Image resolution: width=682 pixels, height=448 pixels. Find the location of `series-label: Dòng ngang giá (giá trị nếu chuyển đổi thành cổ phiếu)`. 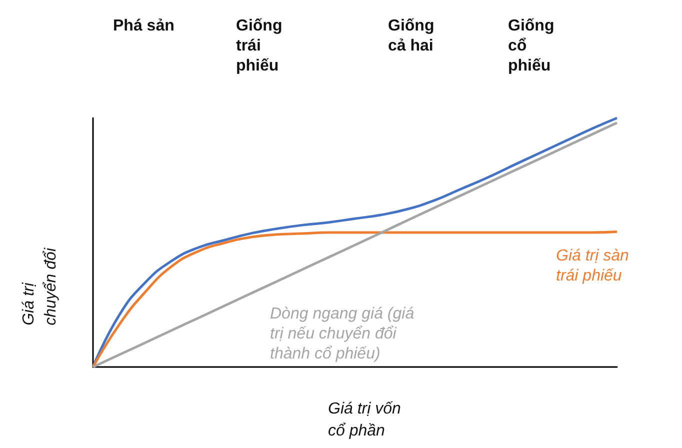

series-label: Dòng ngang giá (giá trị nếu chuyển đổi thành cổ phiếu) is located at coordinates (342, 334).